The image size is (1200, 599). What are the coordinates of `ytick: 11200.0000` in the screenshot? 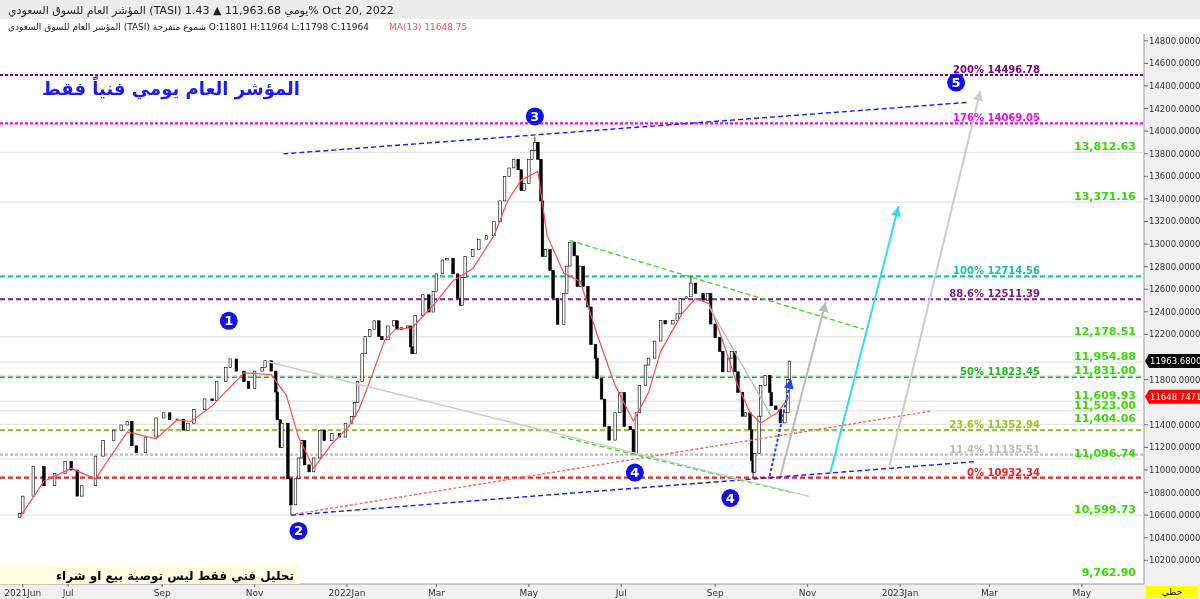 It's located at (1174, 447).